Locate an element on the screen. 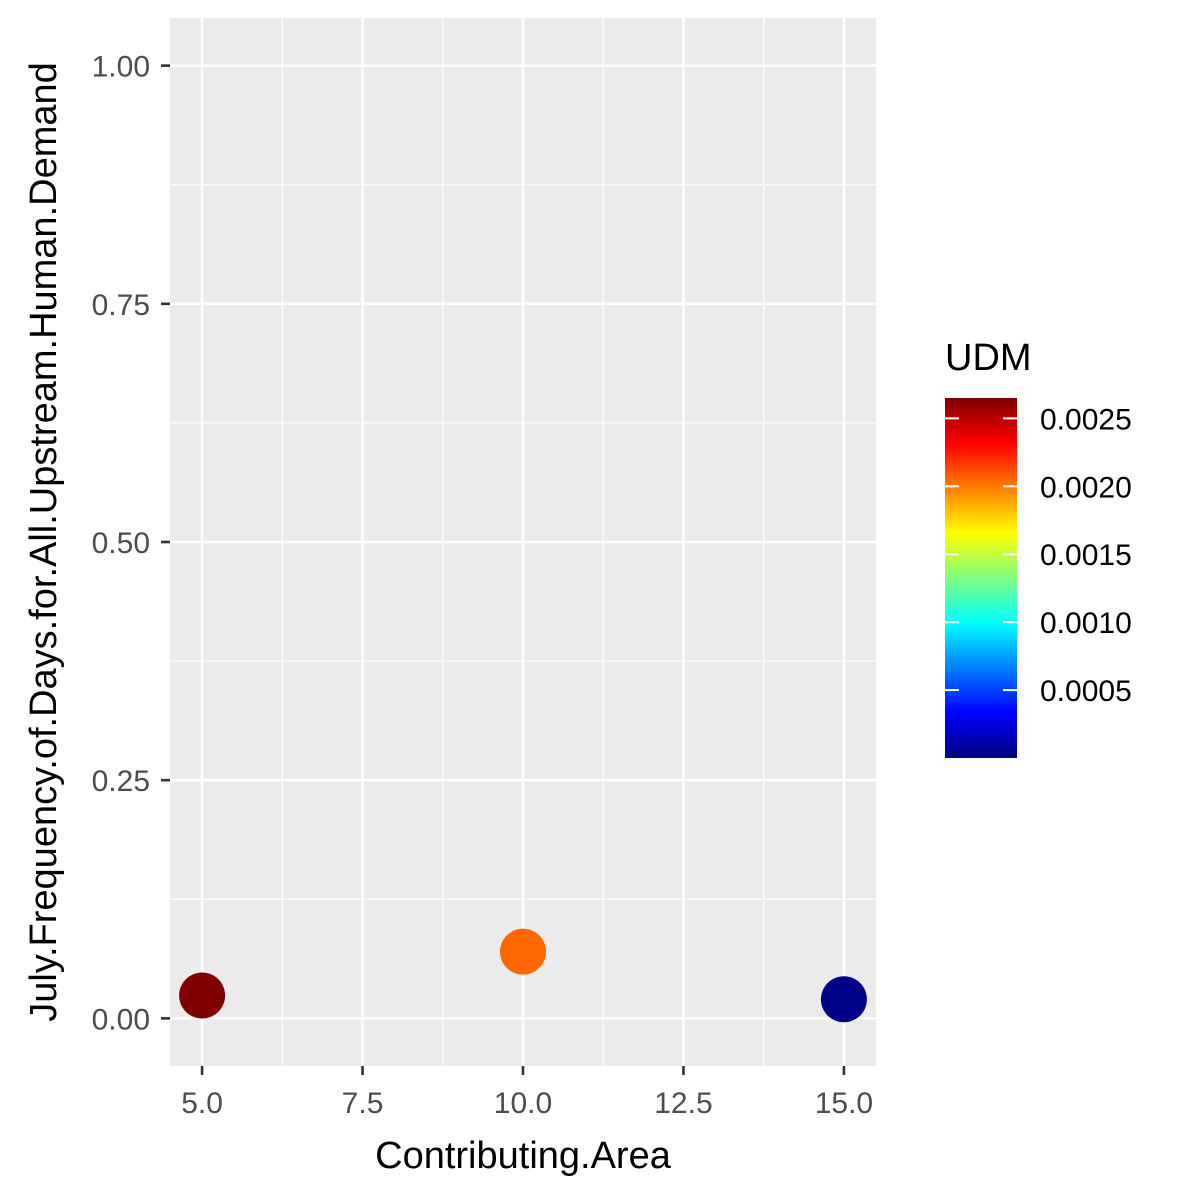 Image resolution: width=1200 pixels, height=1200 pixels. colorbar-tick-label: 0.0010 is located at coordinates (1086, 623).